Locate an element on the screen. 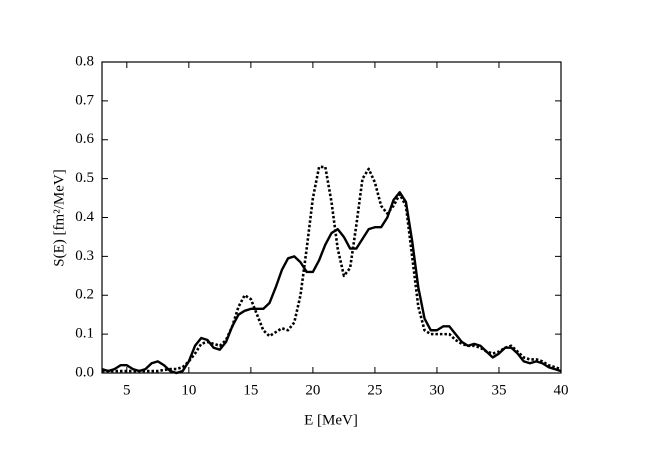  x-tick-label: 20 is located at coordinates (312, 390).